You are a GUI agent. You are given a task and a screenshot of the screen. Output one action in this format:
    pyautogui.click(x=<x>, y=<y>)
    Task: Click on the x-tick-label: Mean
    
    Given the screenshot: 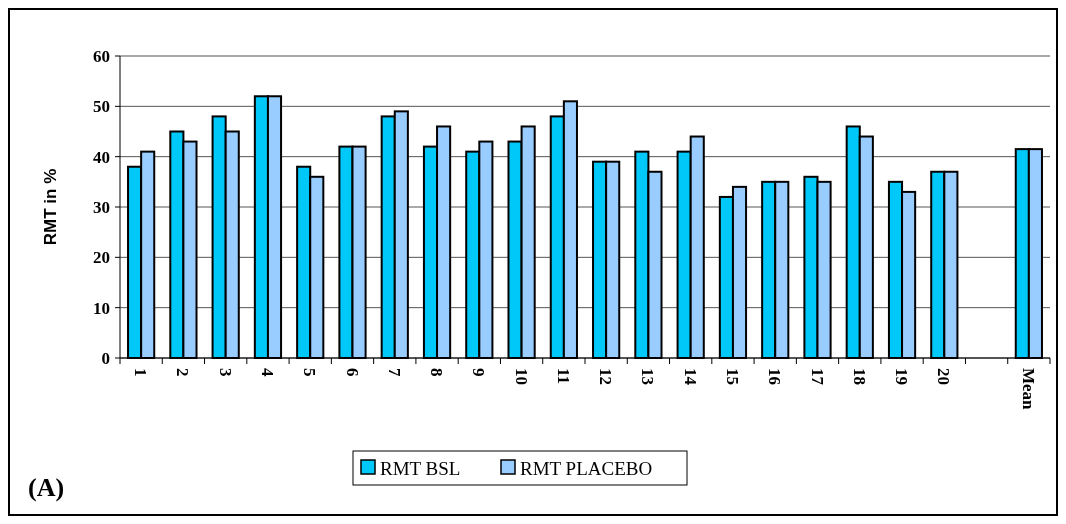 What is the action you would take?
    pyautogui.click(x=1028, y=389)
    